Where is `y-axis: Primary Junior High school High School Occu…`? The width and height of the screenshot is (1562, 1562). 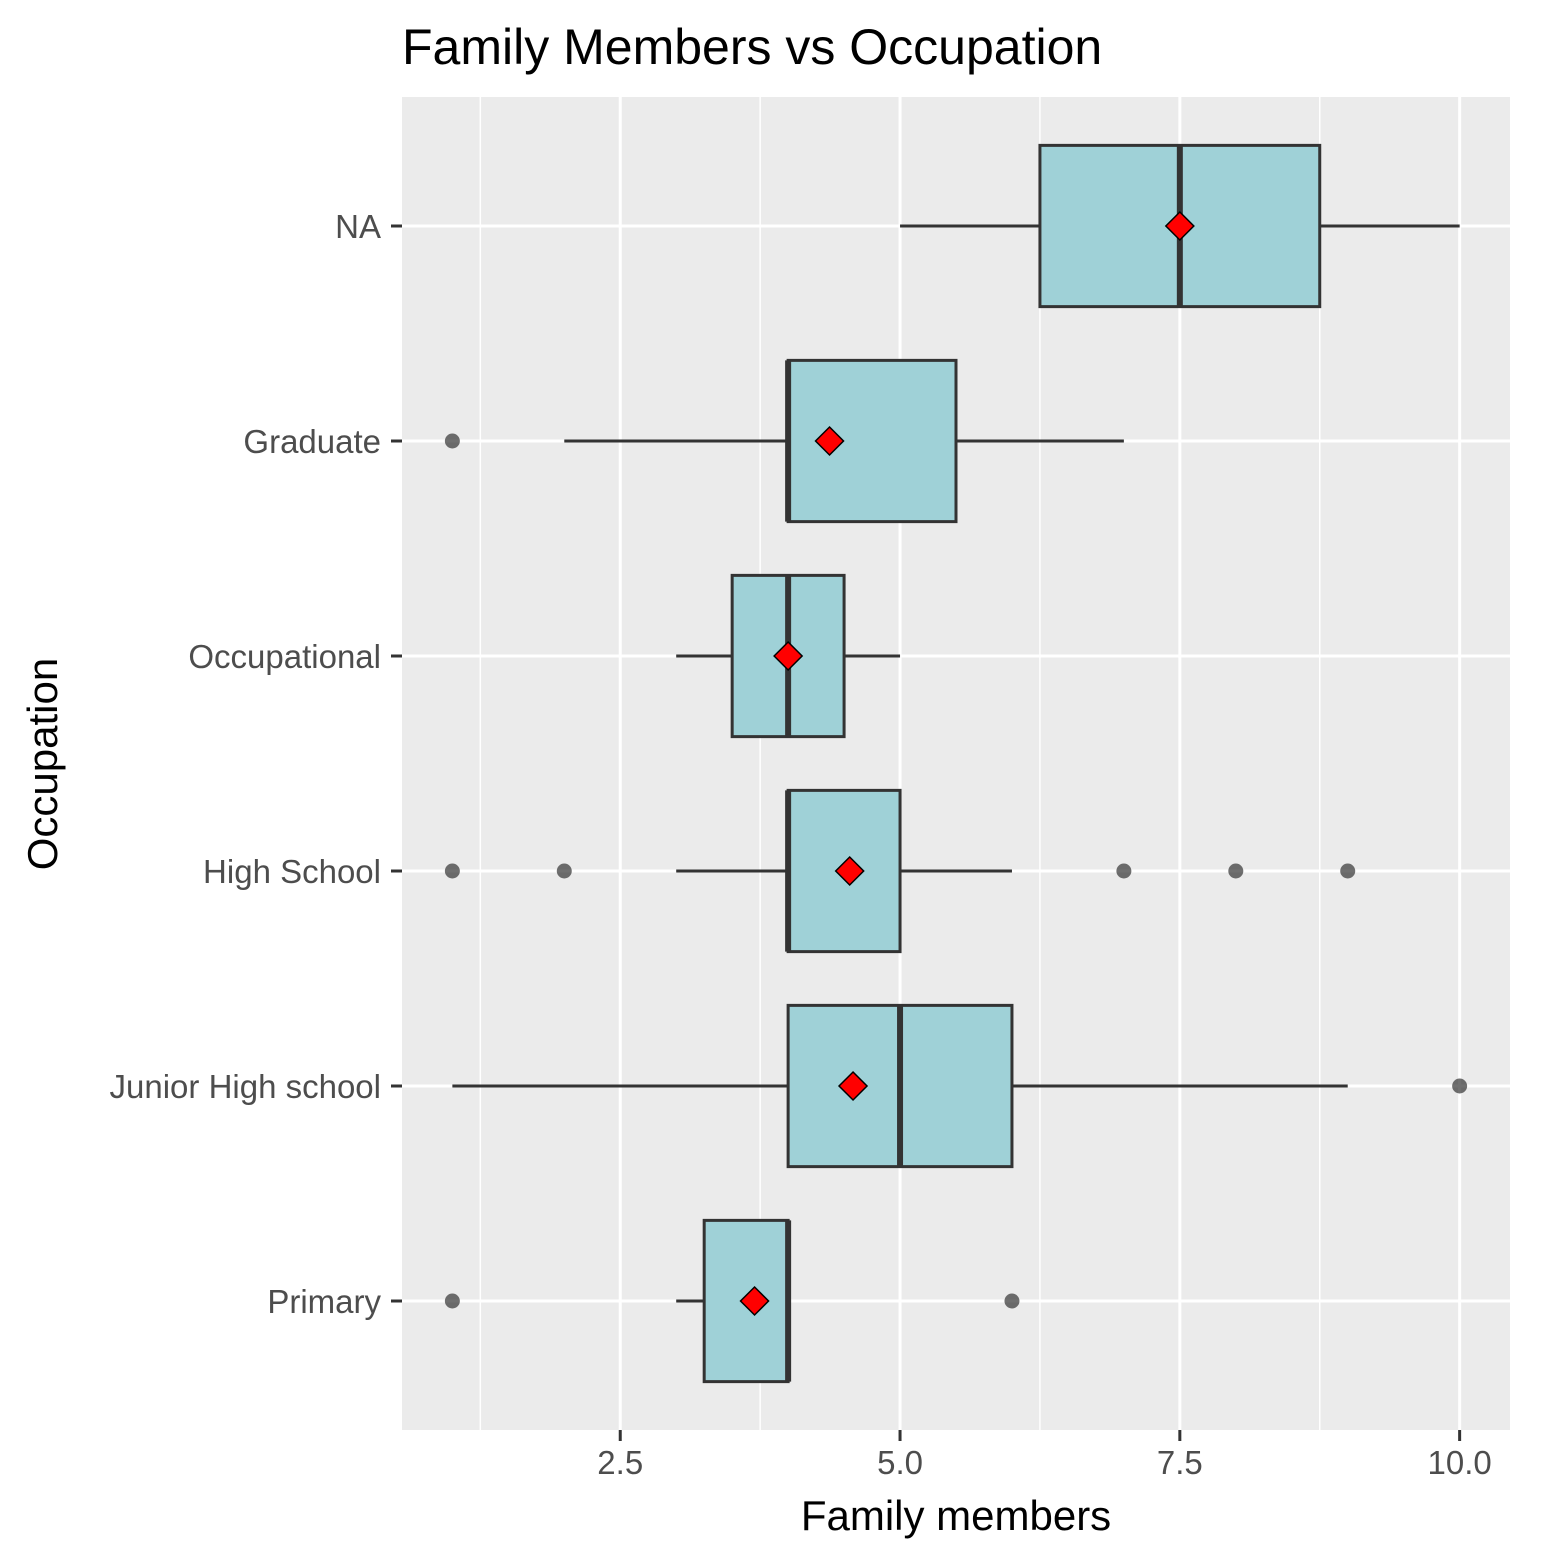 y-axis: Primary Junior High school High School Occu… is located at coordinates (256, 764).